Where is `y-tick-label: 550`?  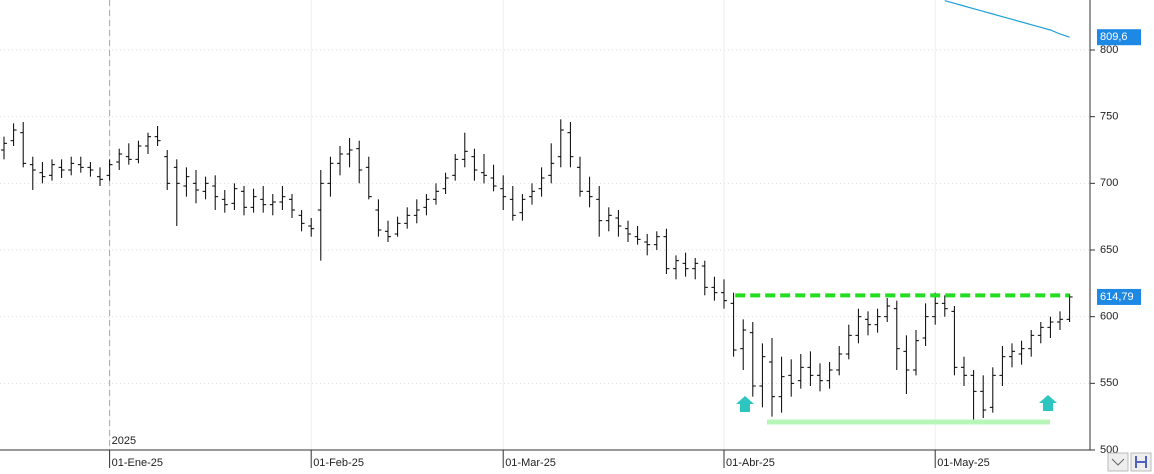 y-tick-label: 550 is located at coordinates (1109, 383).